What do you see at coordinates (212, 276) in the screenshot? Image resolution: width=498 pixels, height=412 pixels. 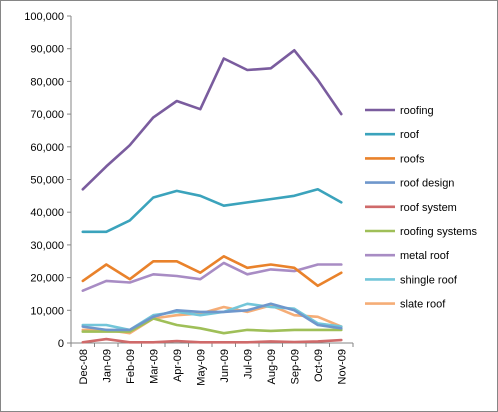 I see `series-line-metal-roof` at bounding box center [212, 276].